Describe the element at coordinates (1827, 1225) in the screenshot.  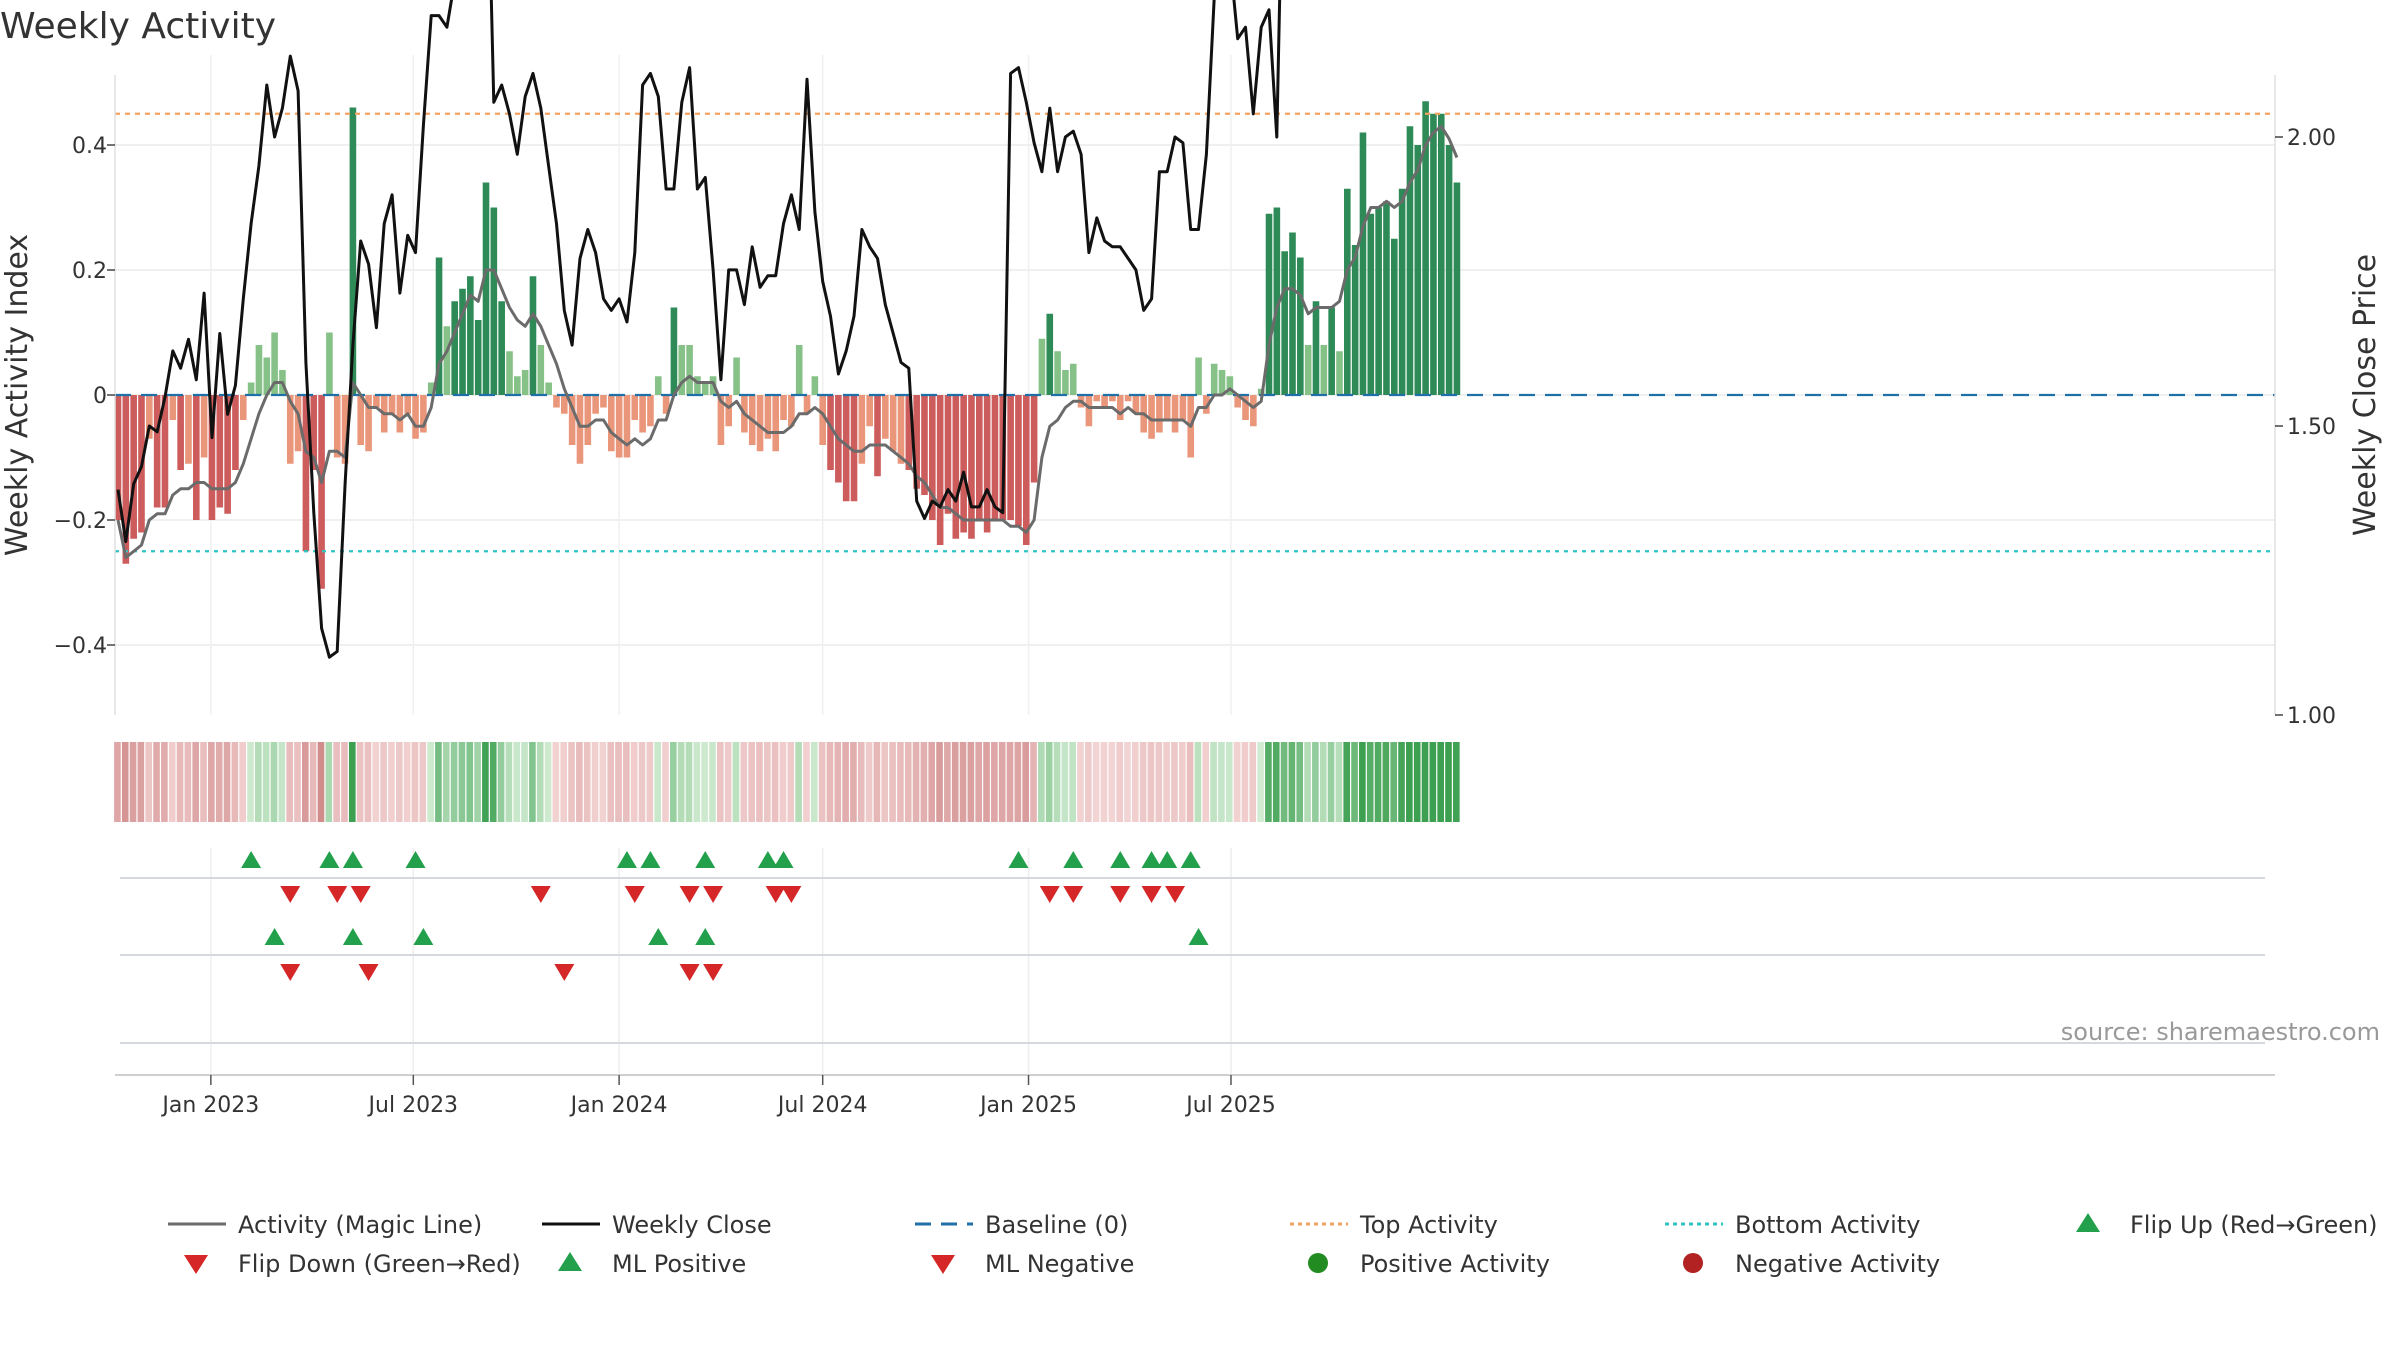
I see `legend-label-4: Bottom Activity` at that location.